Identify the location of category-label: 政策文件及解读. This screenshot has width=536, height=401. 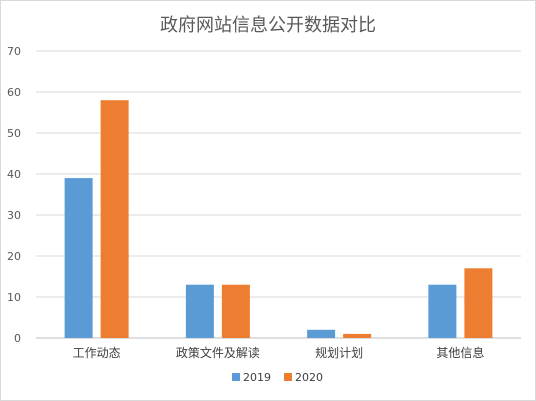
(218, 352).